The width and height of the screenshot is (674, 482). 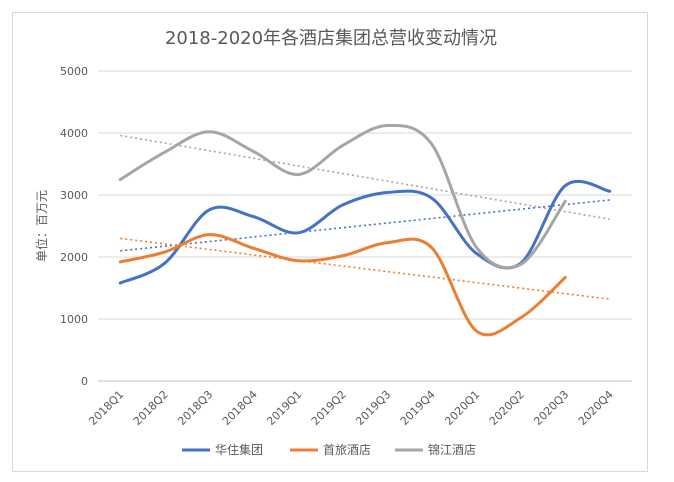 What do you see at coordinates (195, 408) in the screenshot?
I see `x-tick-label: 2018Q3` at bounding box center [195, 408].